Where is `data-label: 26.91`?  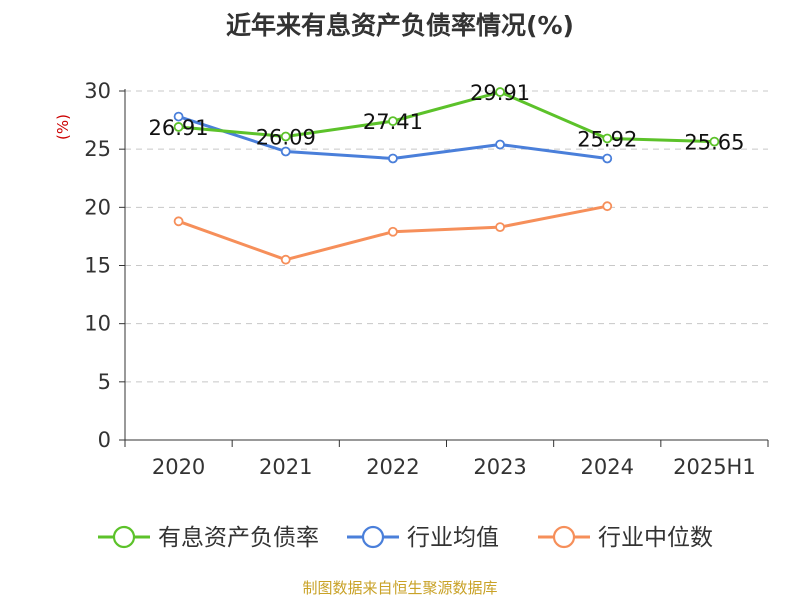 data-label: 26.91 is located at coordinates (179, 128).